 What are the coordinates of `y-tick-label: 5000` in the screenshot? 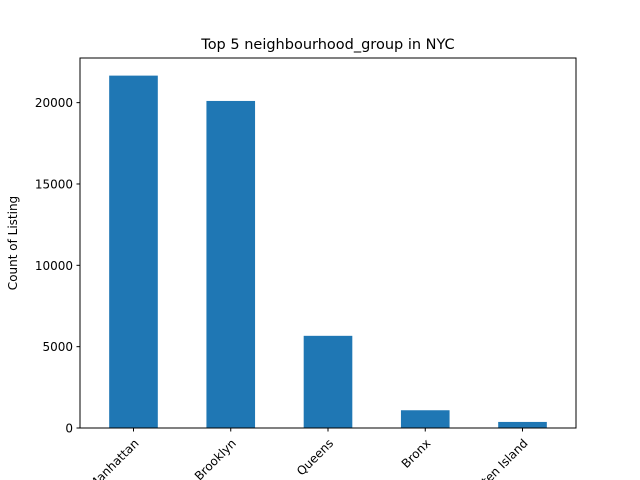 It's located at (57, 347).